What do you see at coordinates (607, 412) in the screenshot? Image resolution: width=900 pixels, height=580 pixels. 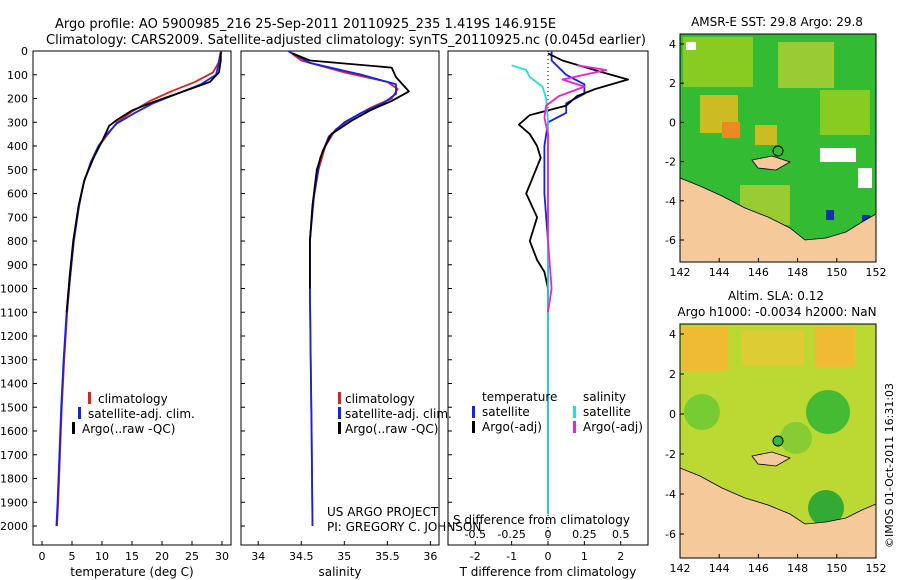 I see `legend-label-sal-satellite: satellite` at bounding box center [607, 412].